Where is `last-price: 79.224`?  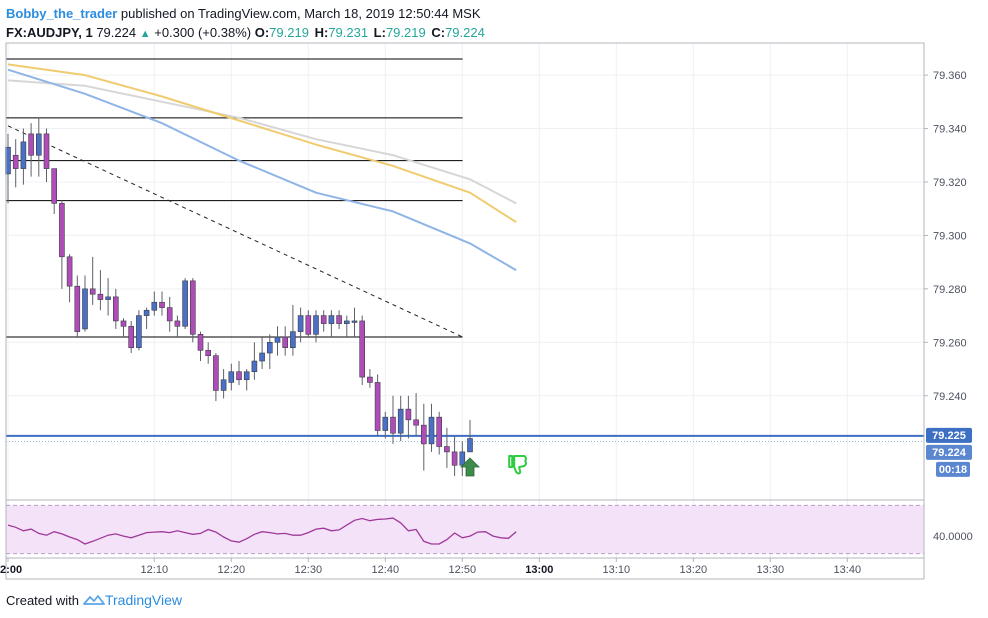 last-price: 79.224 is located at coordinates (116, 32).